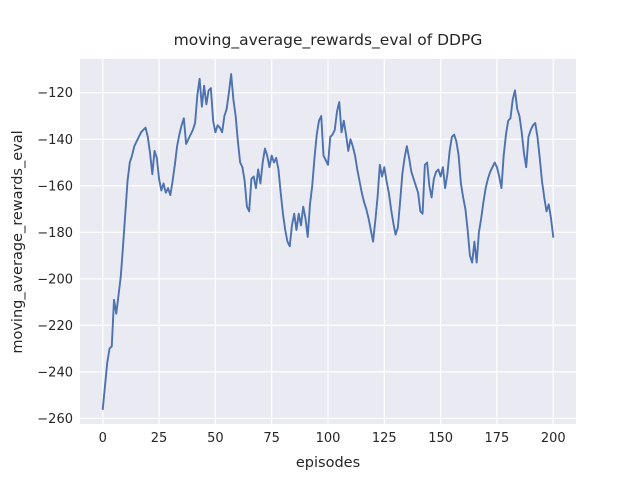 The image size is (640, 480). Describe the element at coordinates (55, 140) in the screenshot. I see `y-tick-label: −140` at that location.